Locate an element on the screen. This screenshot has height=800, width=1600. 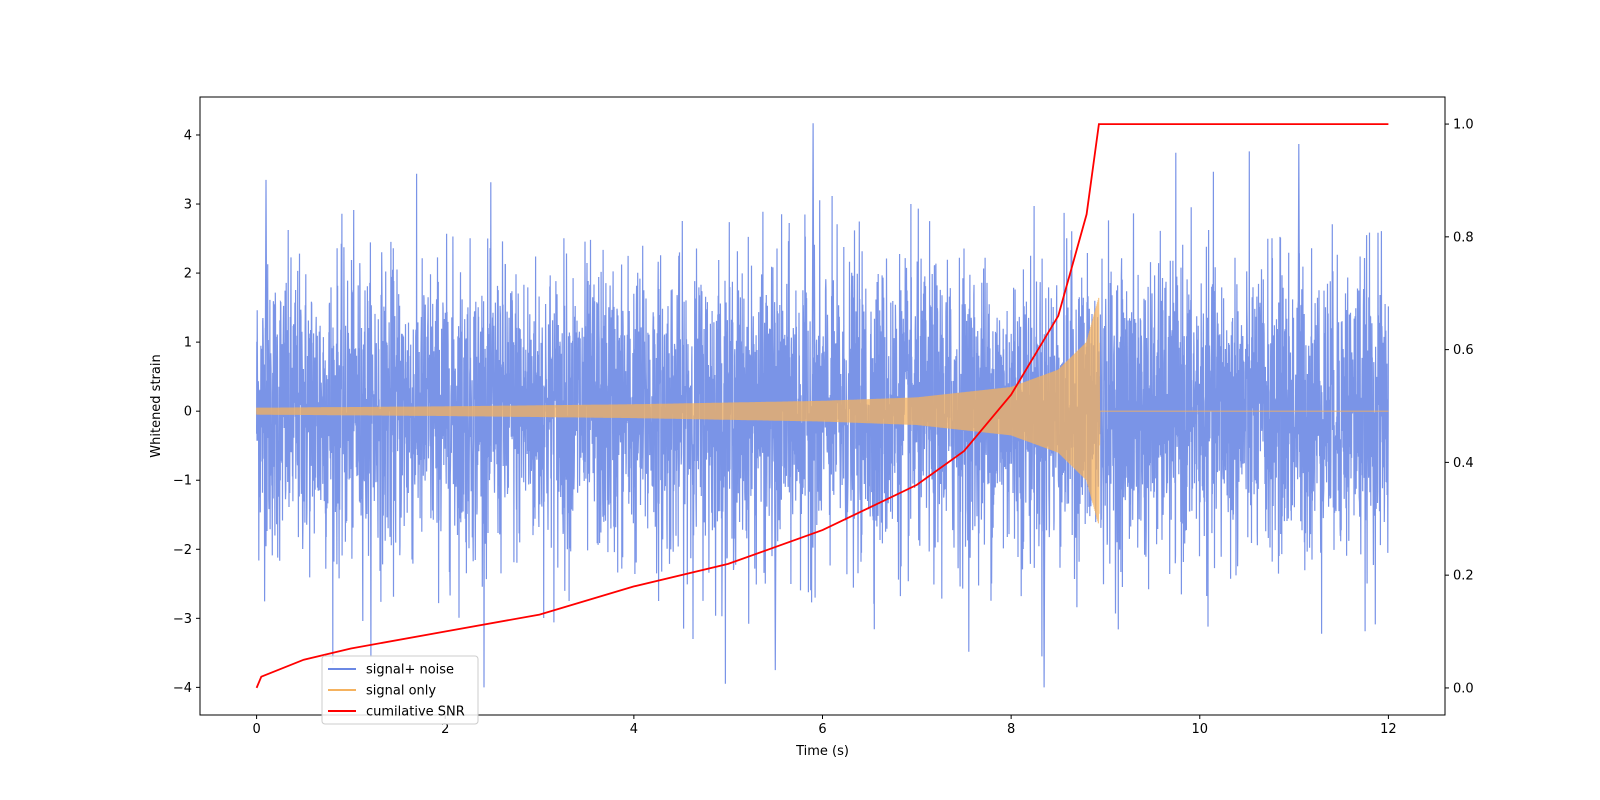
y2-tick-label: 0.2 is located at coordinates (1463, 576).